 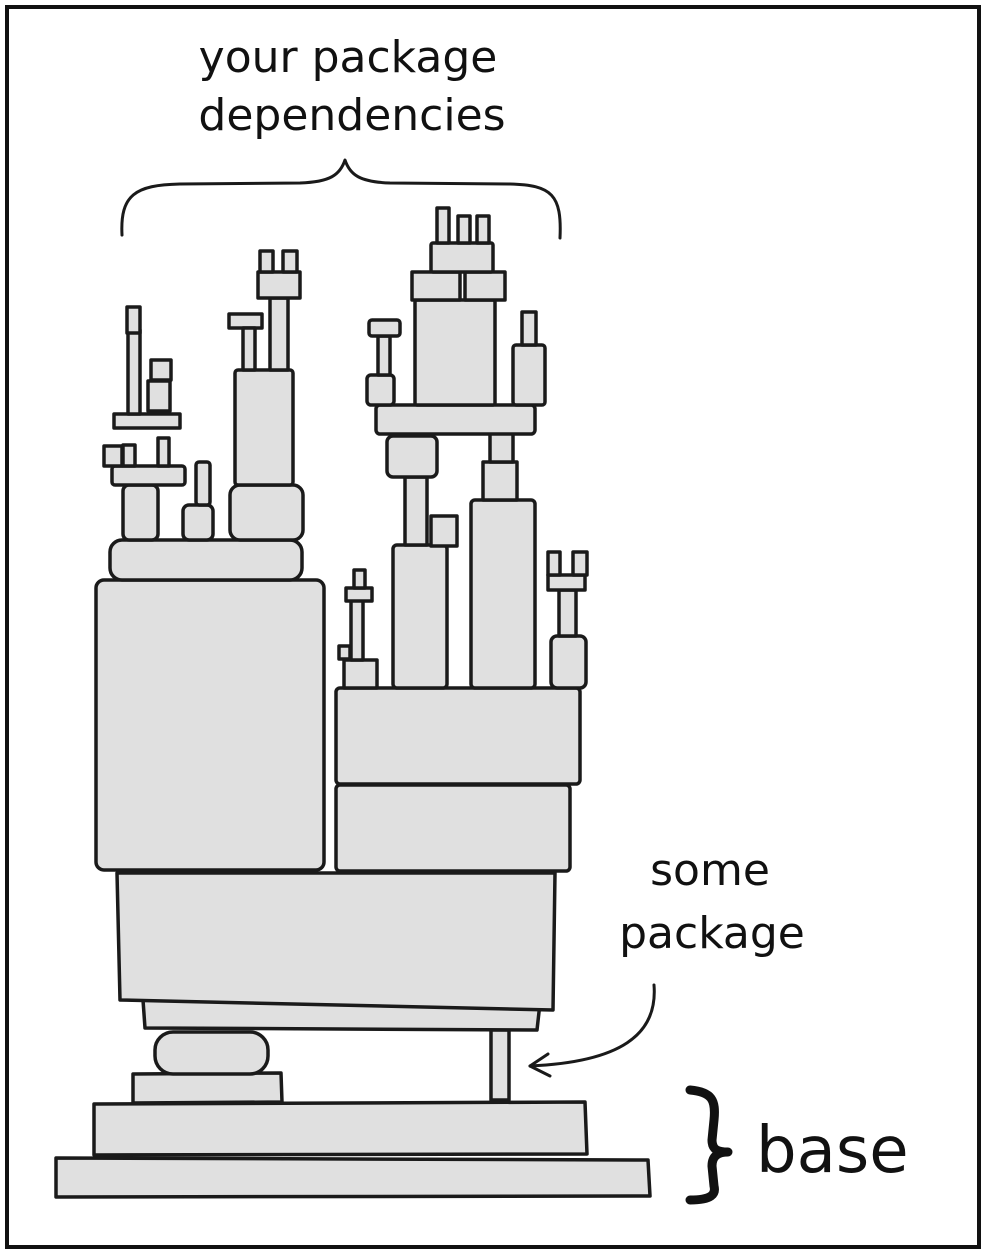 What do you see at coordinates (443, 225) in the screenshot?
I see `right-top-tooth-a` at bounding box center [443, 225].